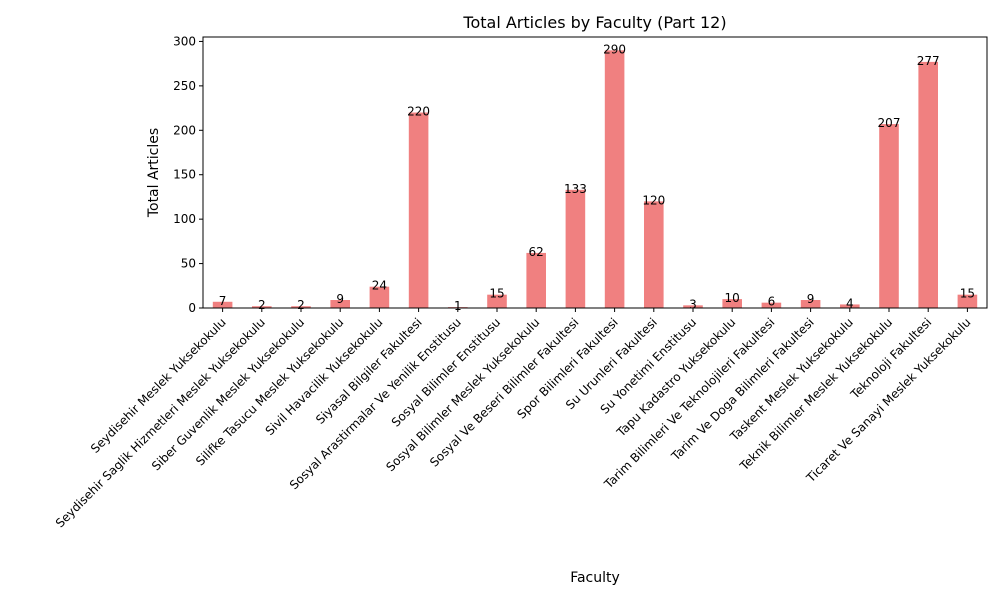 This screenshot has height=600, width=1000. I want to click on y-tick-label: 300, so click(184, 41).